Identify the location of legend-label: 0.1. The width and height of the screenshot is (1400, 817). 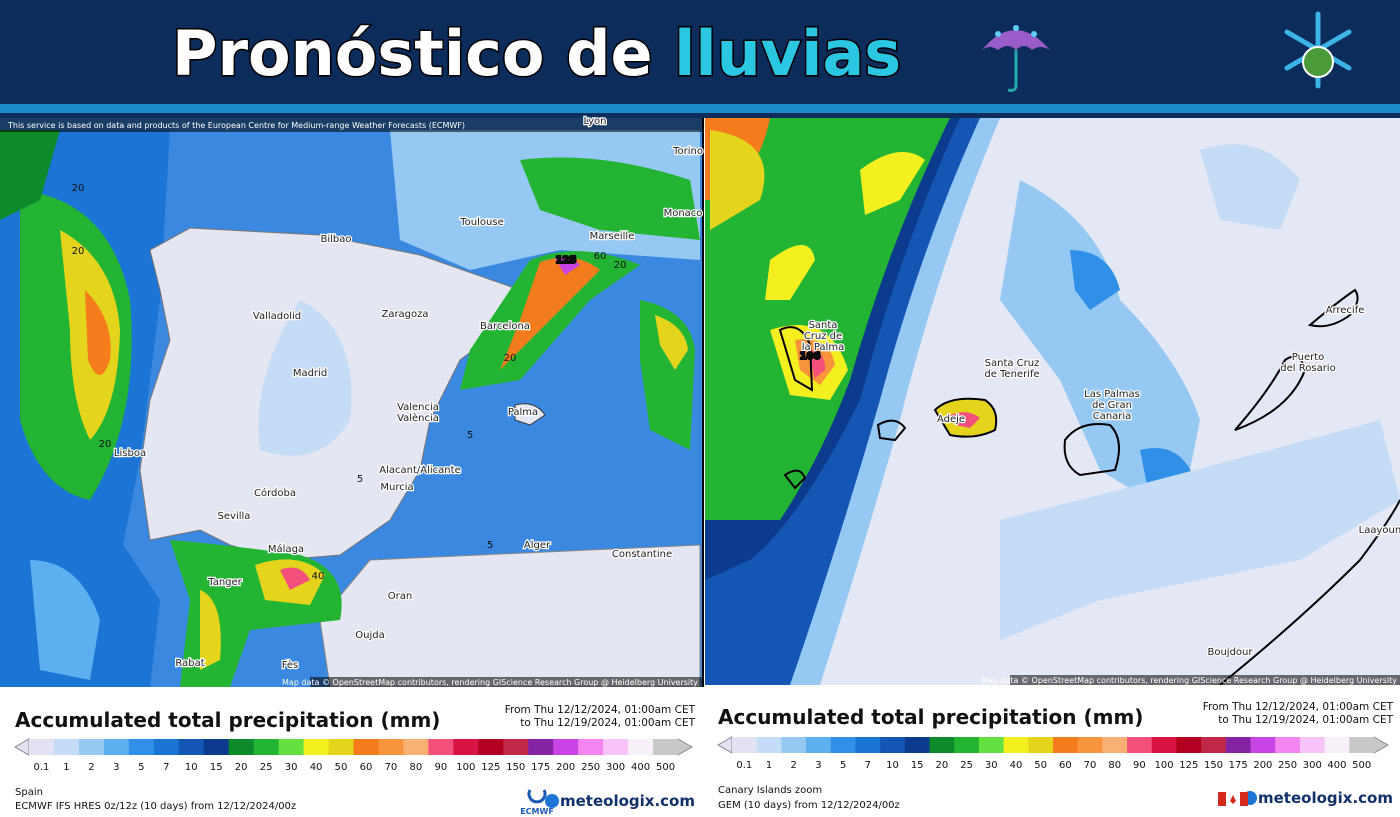
(744, 765).